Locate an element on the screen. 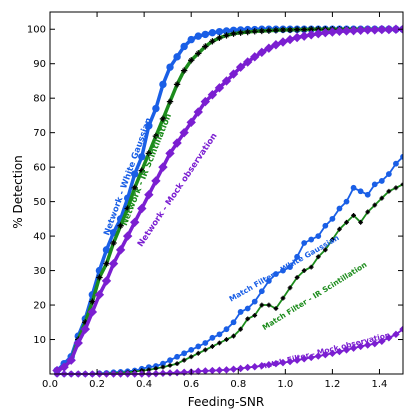 The height and width of the screenshot is (420, 415). x-tick-label: 1.2 is located at coordinates (332, 384).